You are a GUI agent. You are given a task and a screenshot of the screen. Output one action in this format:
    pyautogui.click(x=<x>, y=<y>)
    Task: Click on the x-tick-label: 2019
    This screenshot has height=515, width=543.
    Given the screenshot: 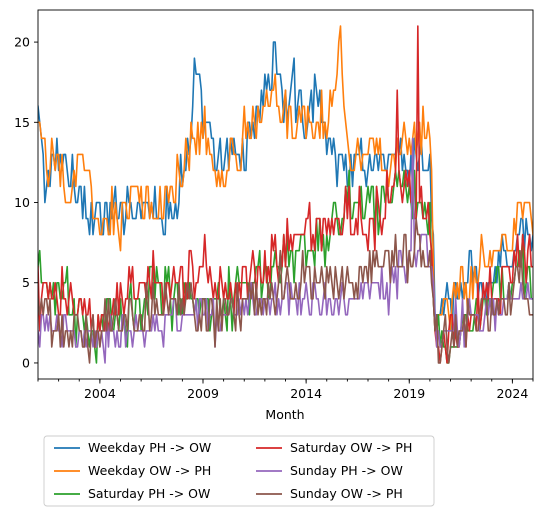 What is the action you would take?
    pyautogui.click(x=409, y=393)
    